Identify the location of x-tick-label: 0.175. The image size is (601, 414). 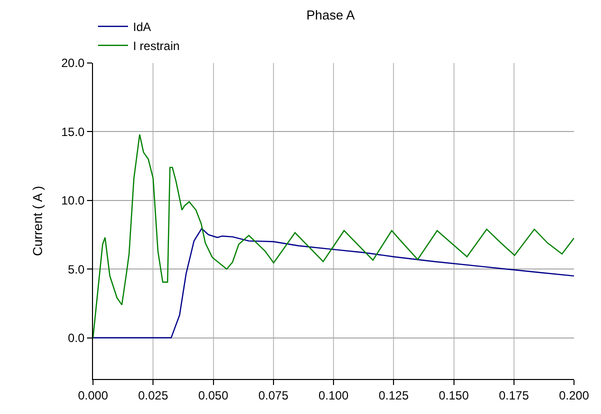
(514, 395).